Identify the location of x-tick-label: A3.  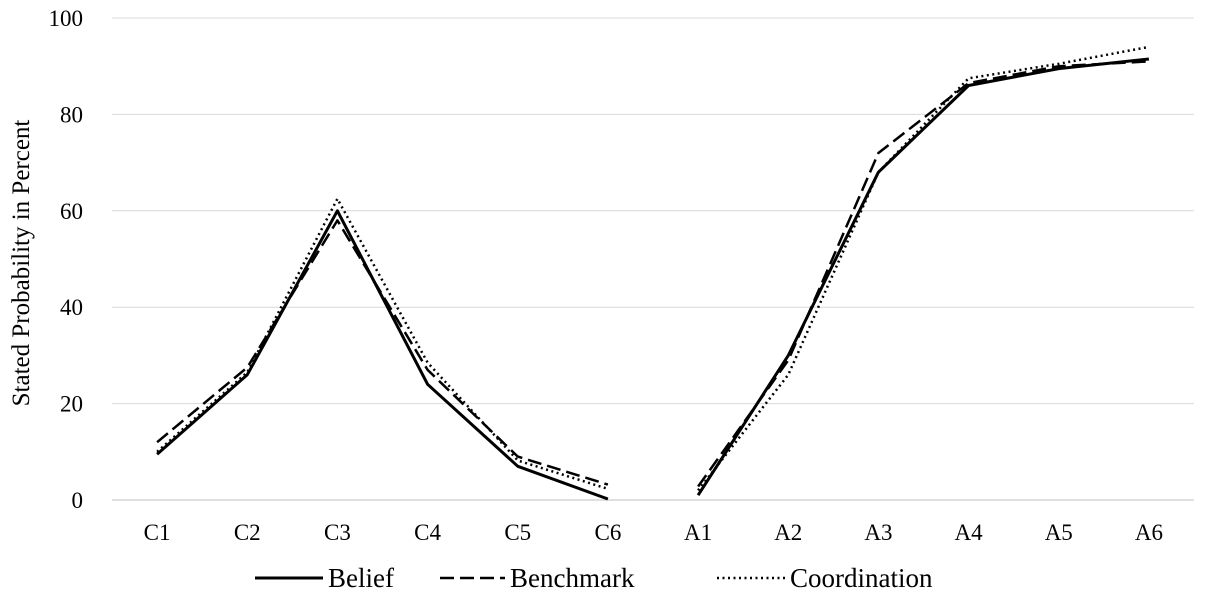
(878, 532).